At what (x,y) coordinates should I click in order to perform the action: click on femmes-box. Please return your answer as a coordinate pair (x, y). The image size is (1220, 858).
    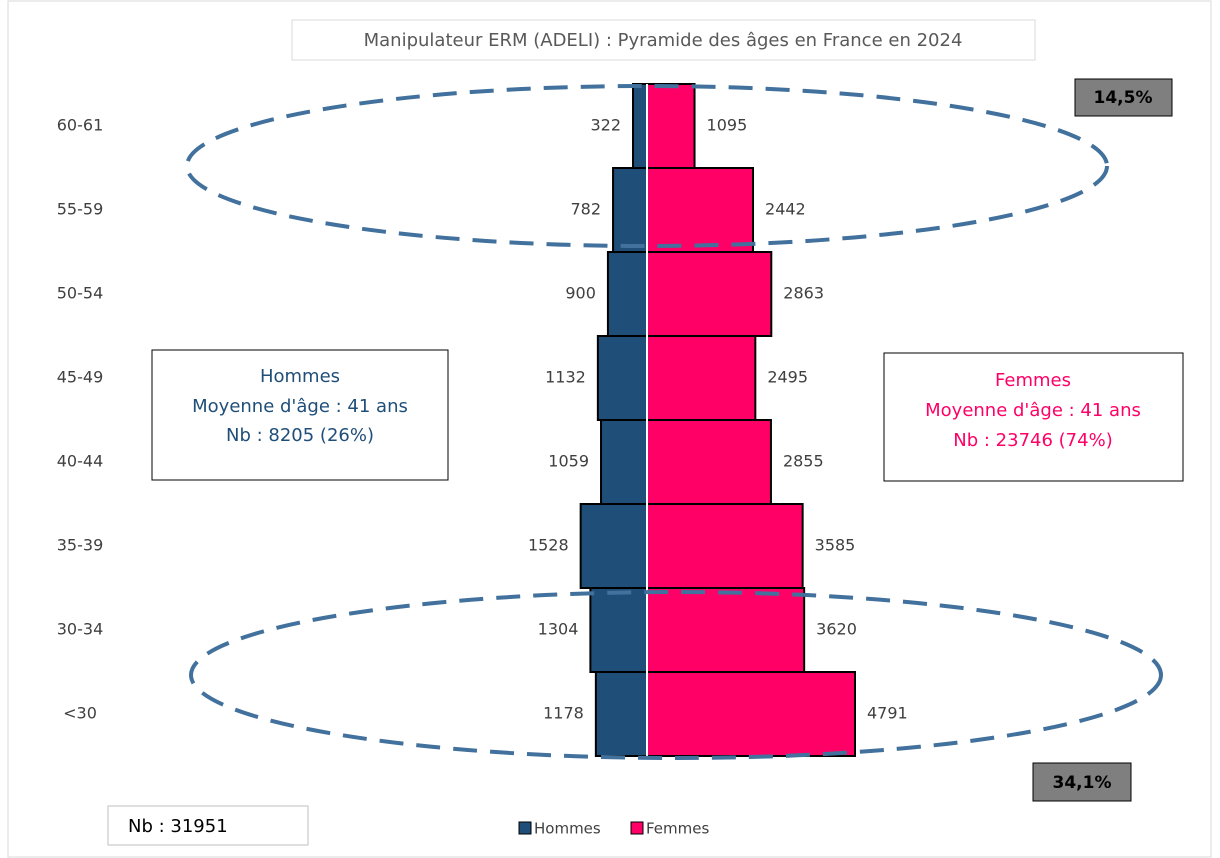
    Looking at the image, I should click on (1033, 417).